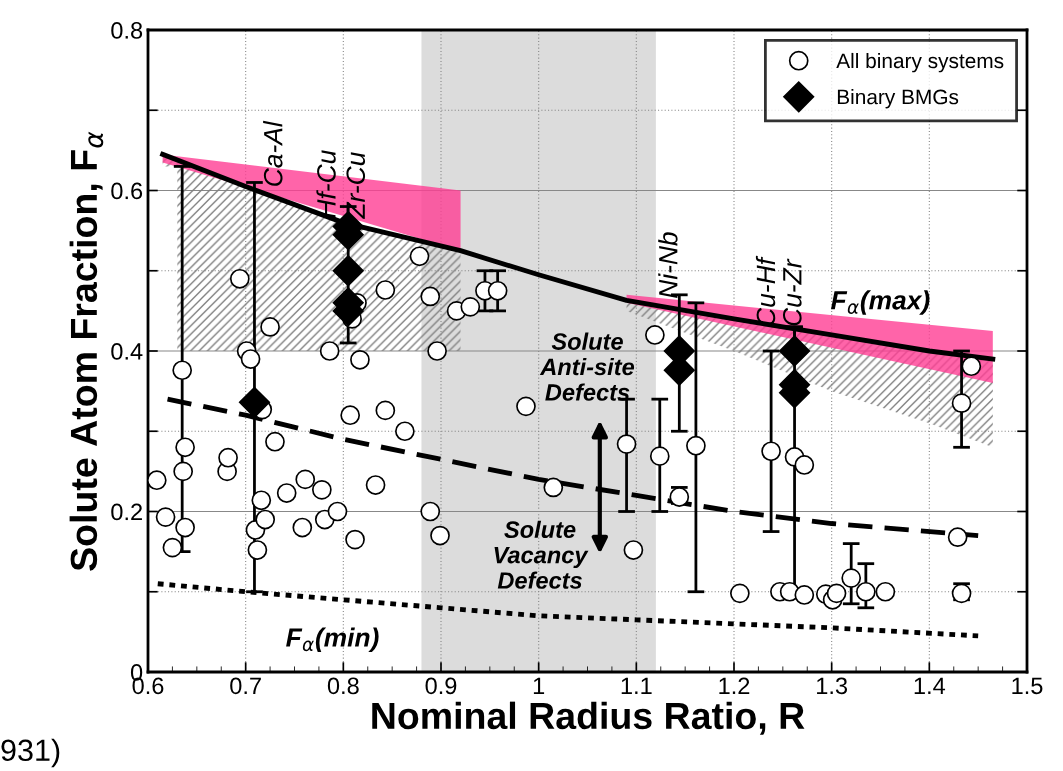 The width and height of the screenshot is (1063, 771). I want to click on y-tick-label: 0.4, so click(127, 351).